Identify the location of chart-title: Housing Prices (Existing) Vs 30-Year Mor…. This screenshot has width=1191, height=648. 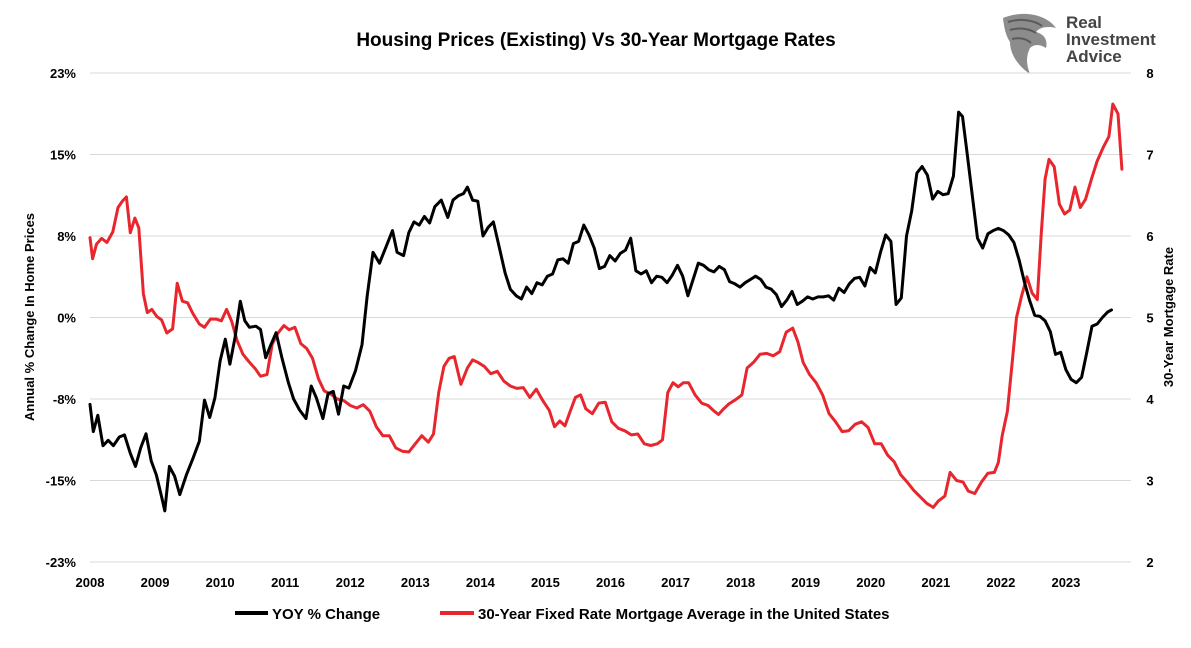
(595, 40).